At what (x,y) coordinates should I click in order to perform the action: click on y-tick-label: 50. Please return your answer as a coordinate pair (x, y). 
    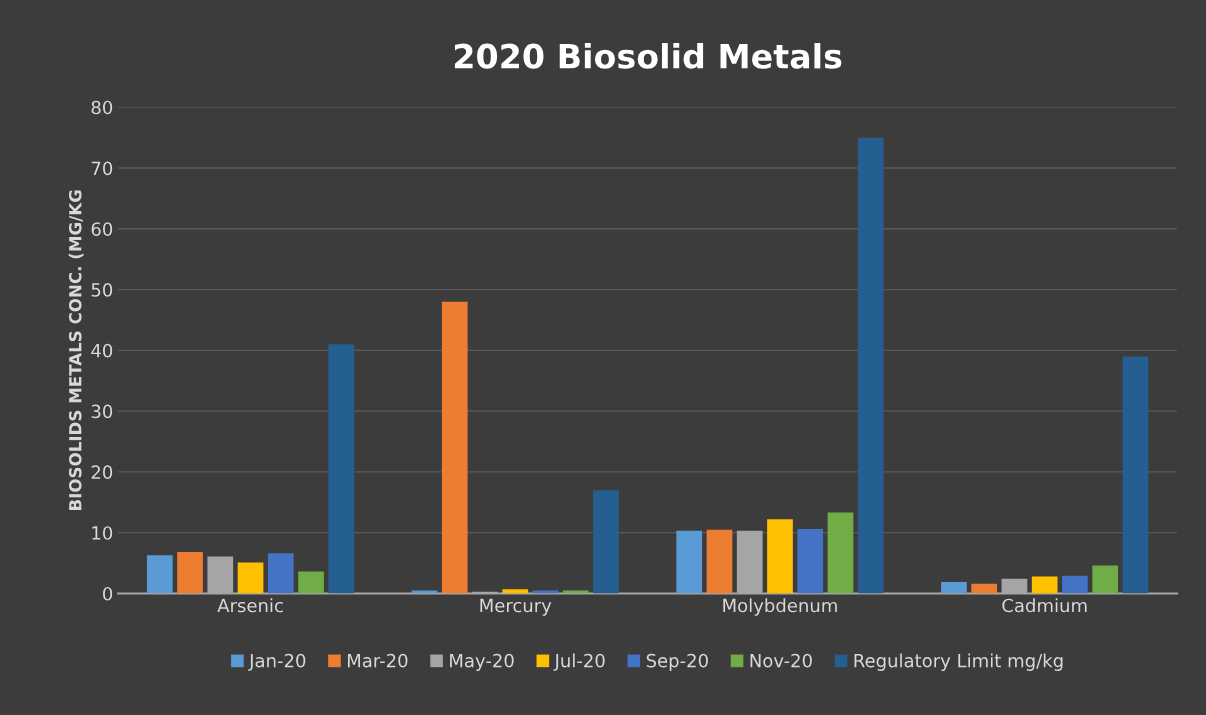
    Looking at the image, I should click on (102, 290).